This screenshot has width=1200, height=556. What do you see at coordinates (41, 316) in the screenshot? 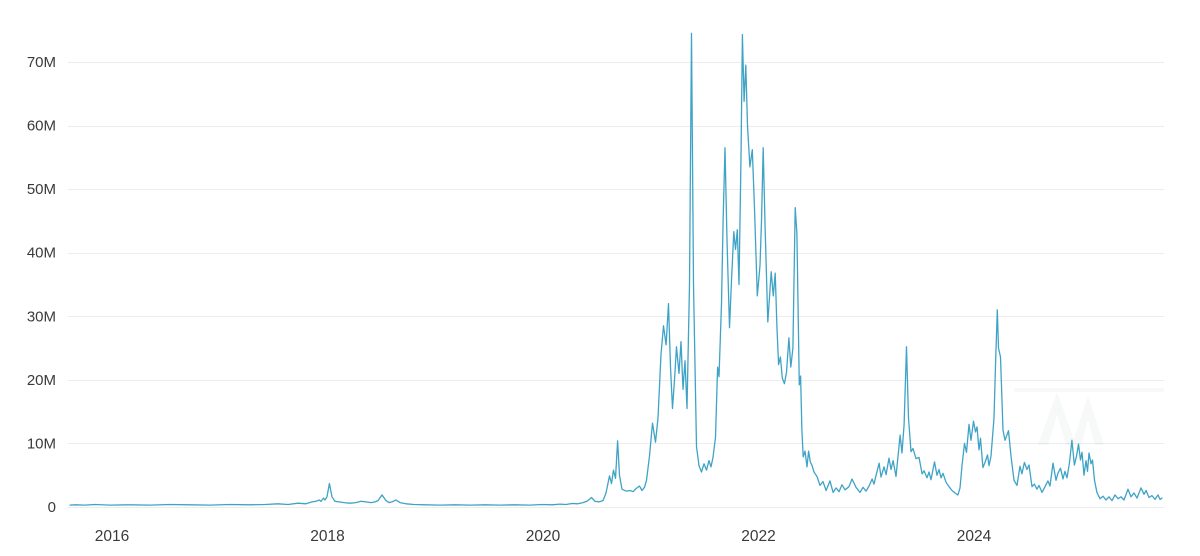
I see `y-axis-tick-label: 30M` at bounding box center [41, 316].